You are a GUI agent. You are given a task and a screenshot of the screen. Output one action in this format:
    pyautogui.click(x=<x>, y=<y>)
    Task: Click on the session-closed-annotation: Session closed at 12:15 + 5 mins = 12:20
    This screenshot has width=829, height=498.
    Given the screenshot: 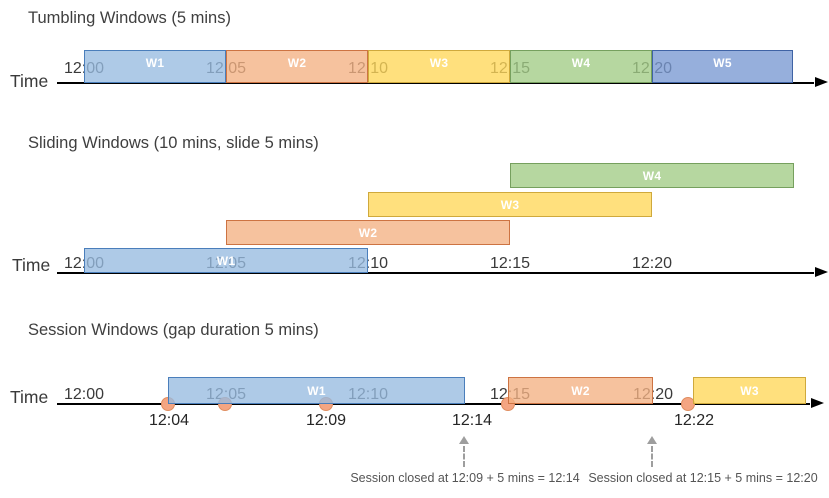 What is the action you would take?
    pyautogui.click(x=703, y=478)
    